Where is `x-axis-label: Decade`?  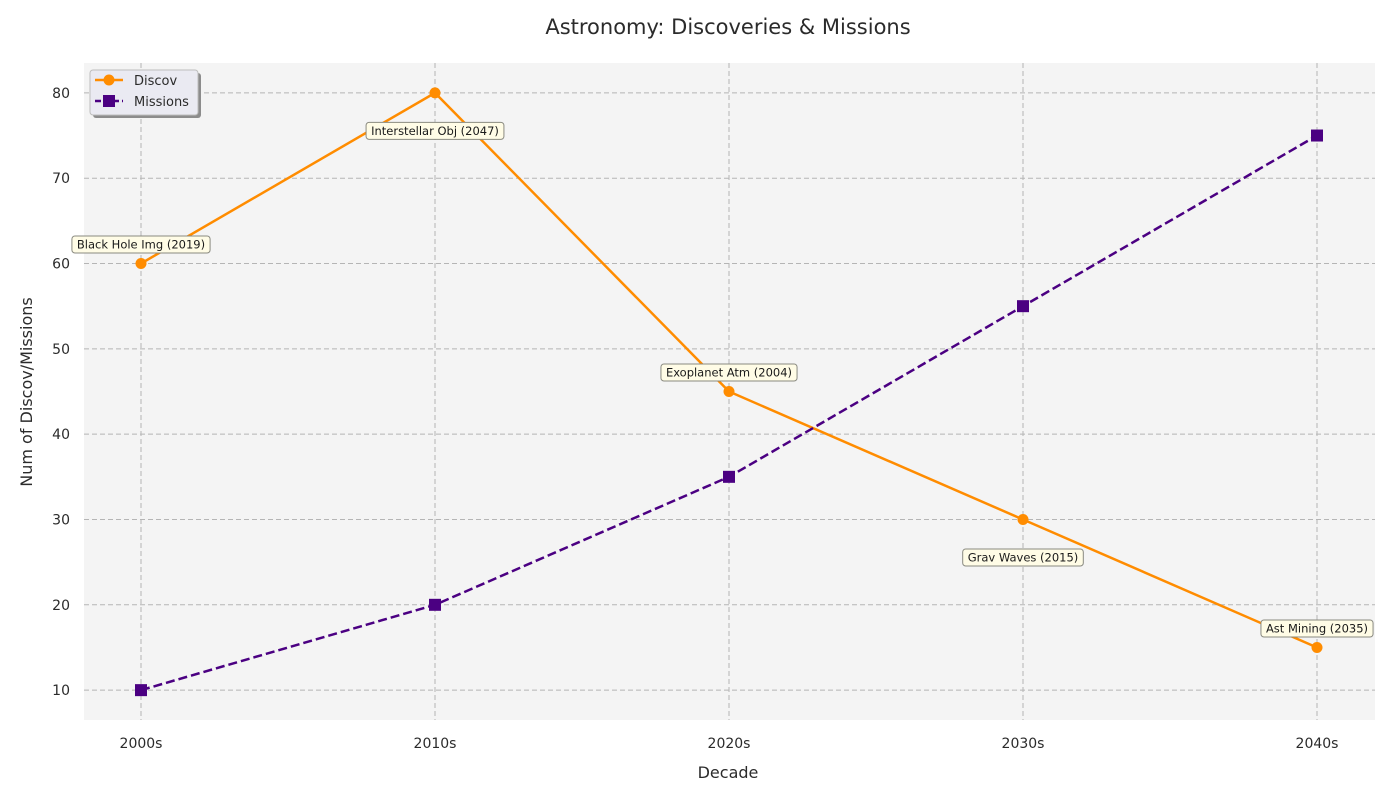
x-axis-label: Decade is located at coordinates (728, 772).